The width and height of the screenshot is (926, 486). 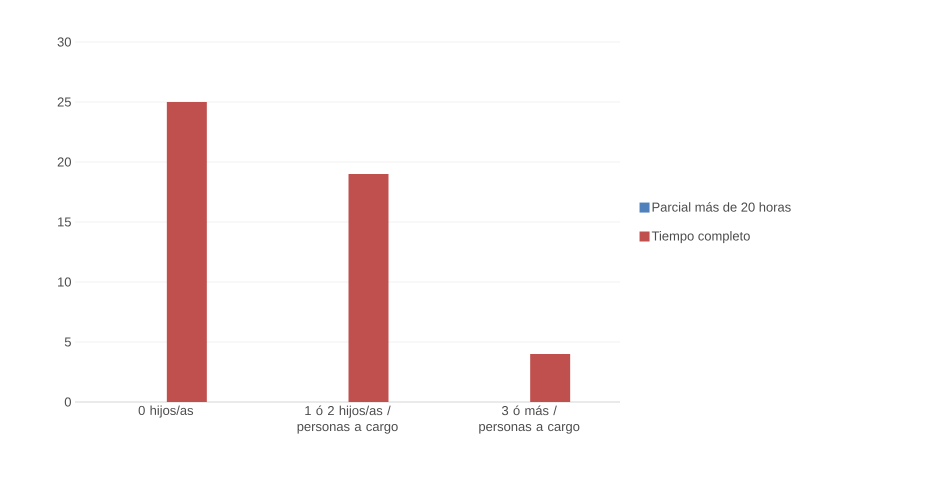 What do you see at coordinates (529, 420) in the screenshot?
I see `x-tick-label: 3 ó más / personas a cargo` at bounding box center [529, 420].